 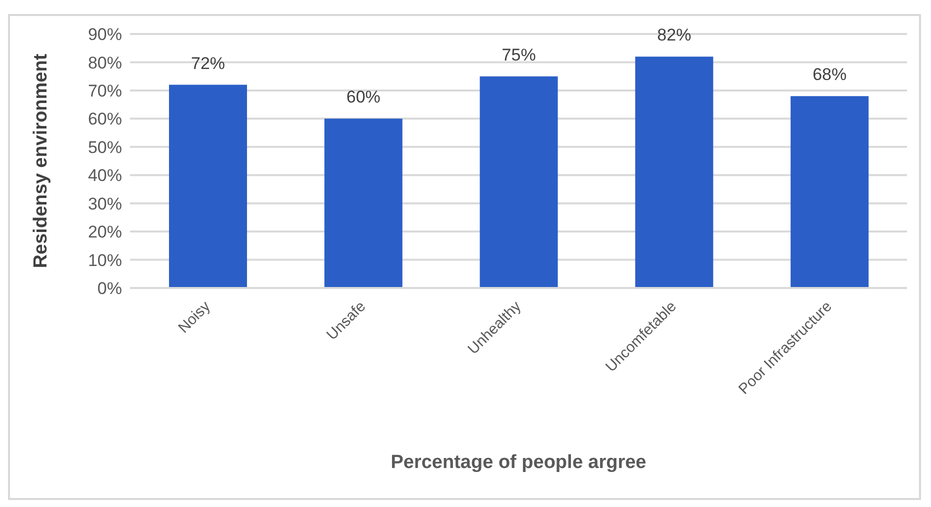 I want to click on data-label: 68%, so click(x=829, y=74).